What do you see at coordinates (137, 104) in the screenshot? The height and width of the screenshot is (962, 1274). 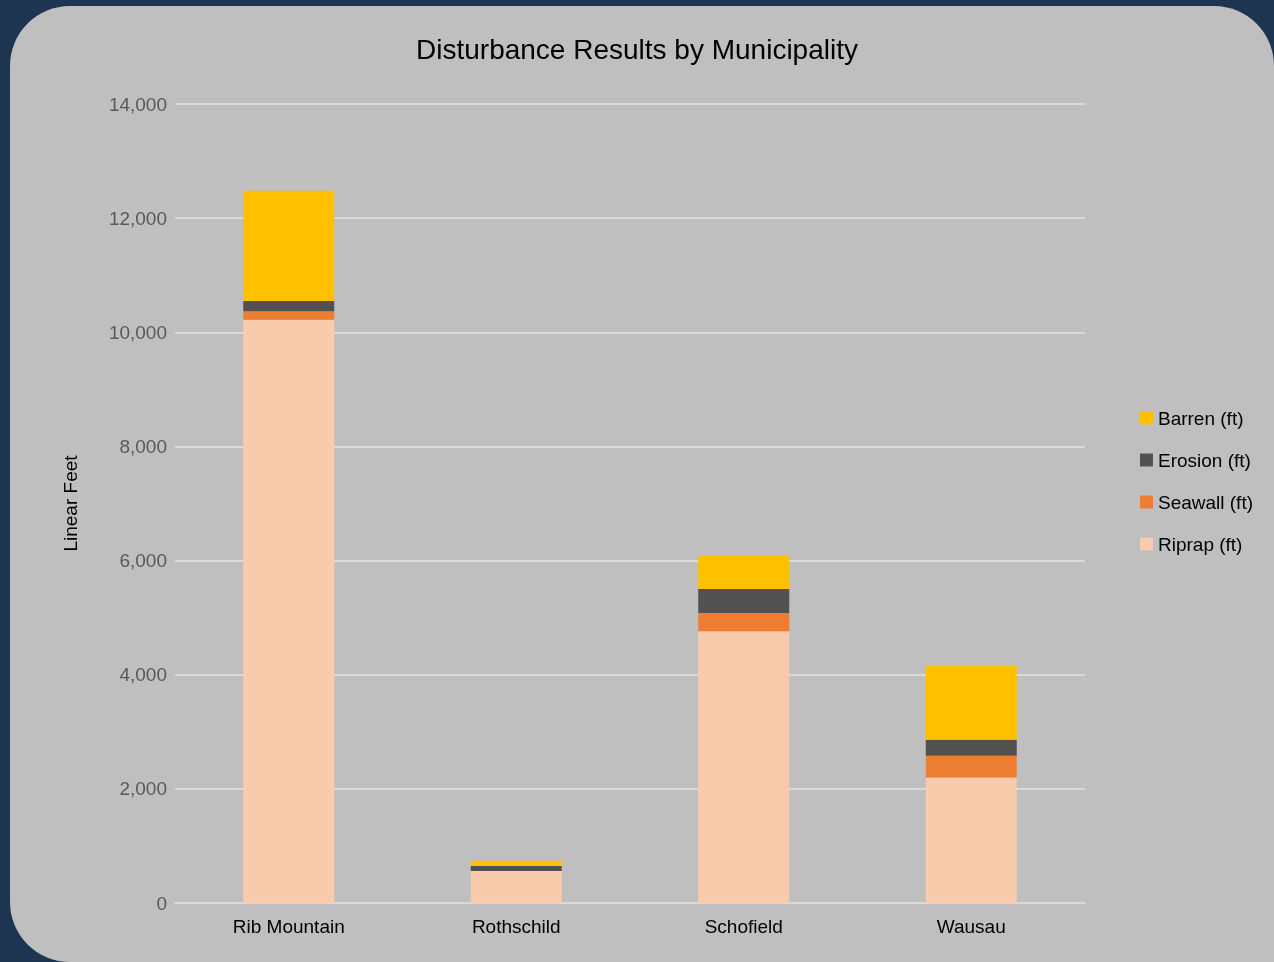 I see `y-tick-label: 14,000` at bounding box center [137, 104].